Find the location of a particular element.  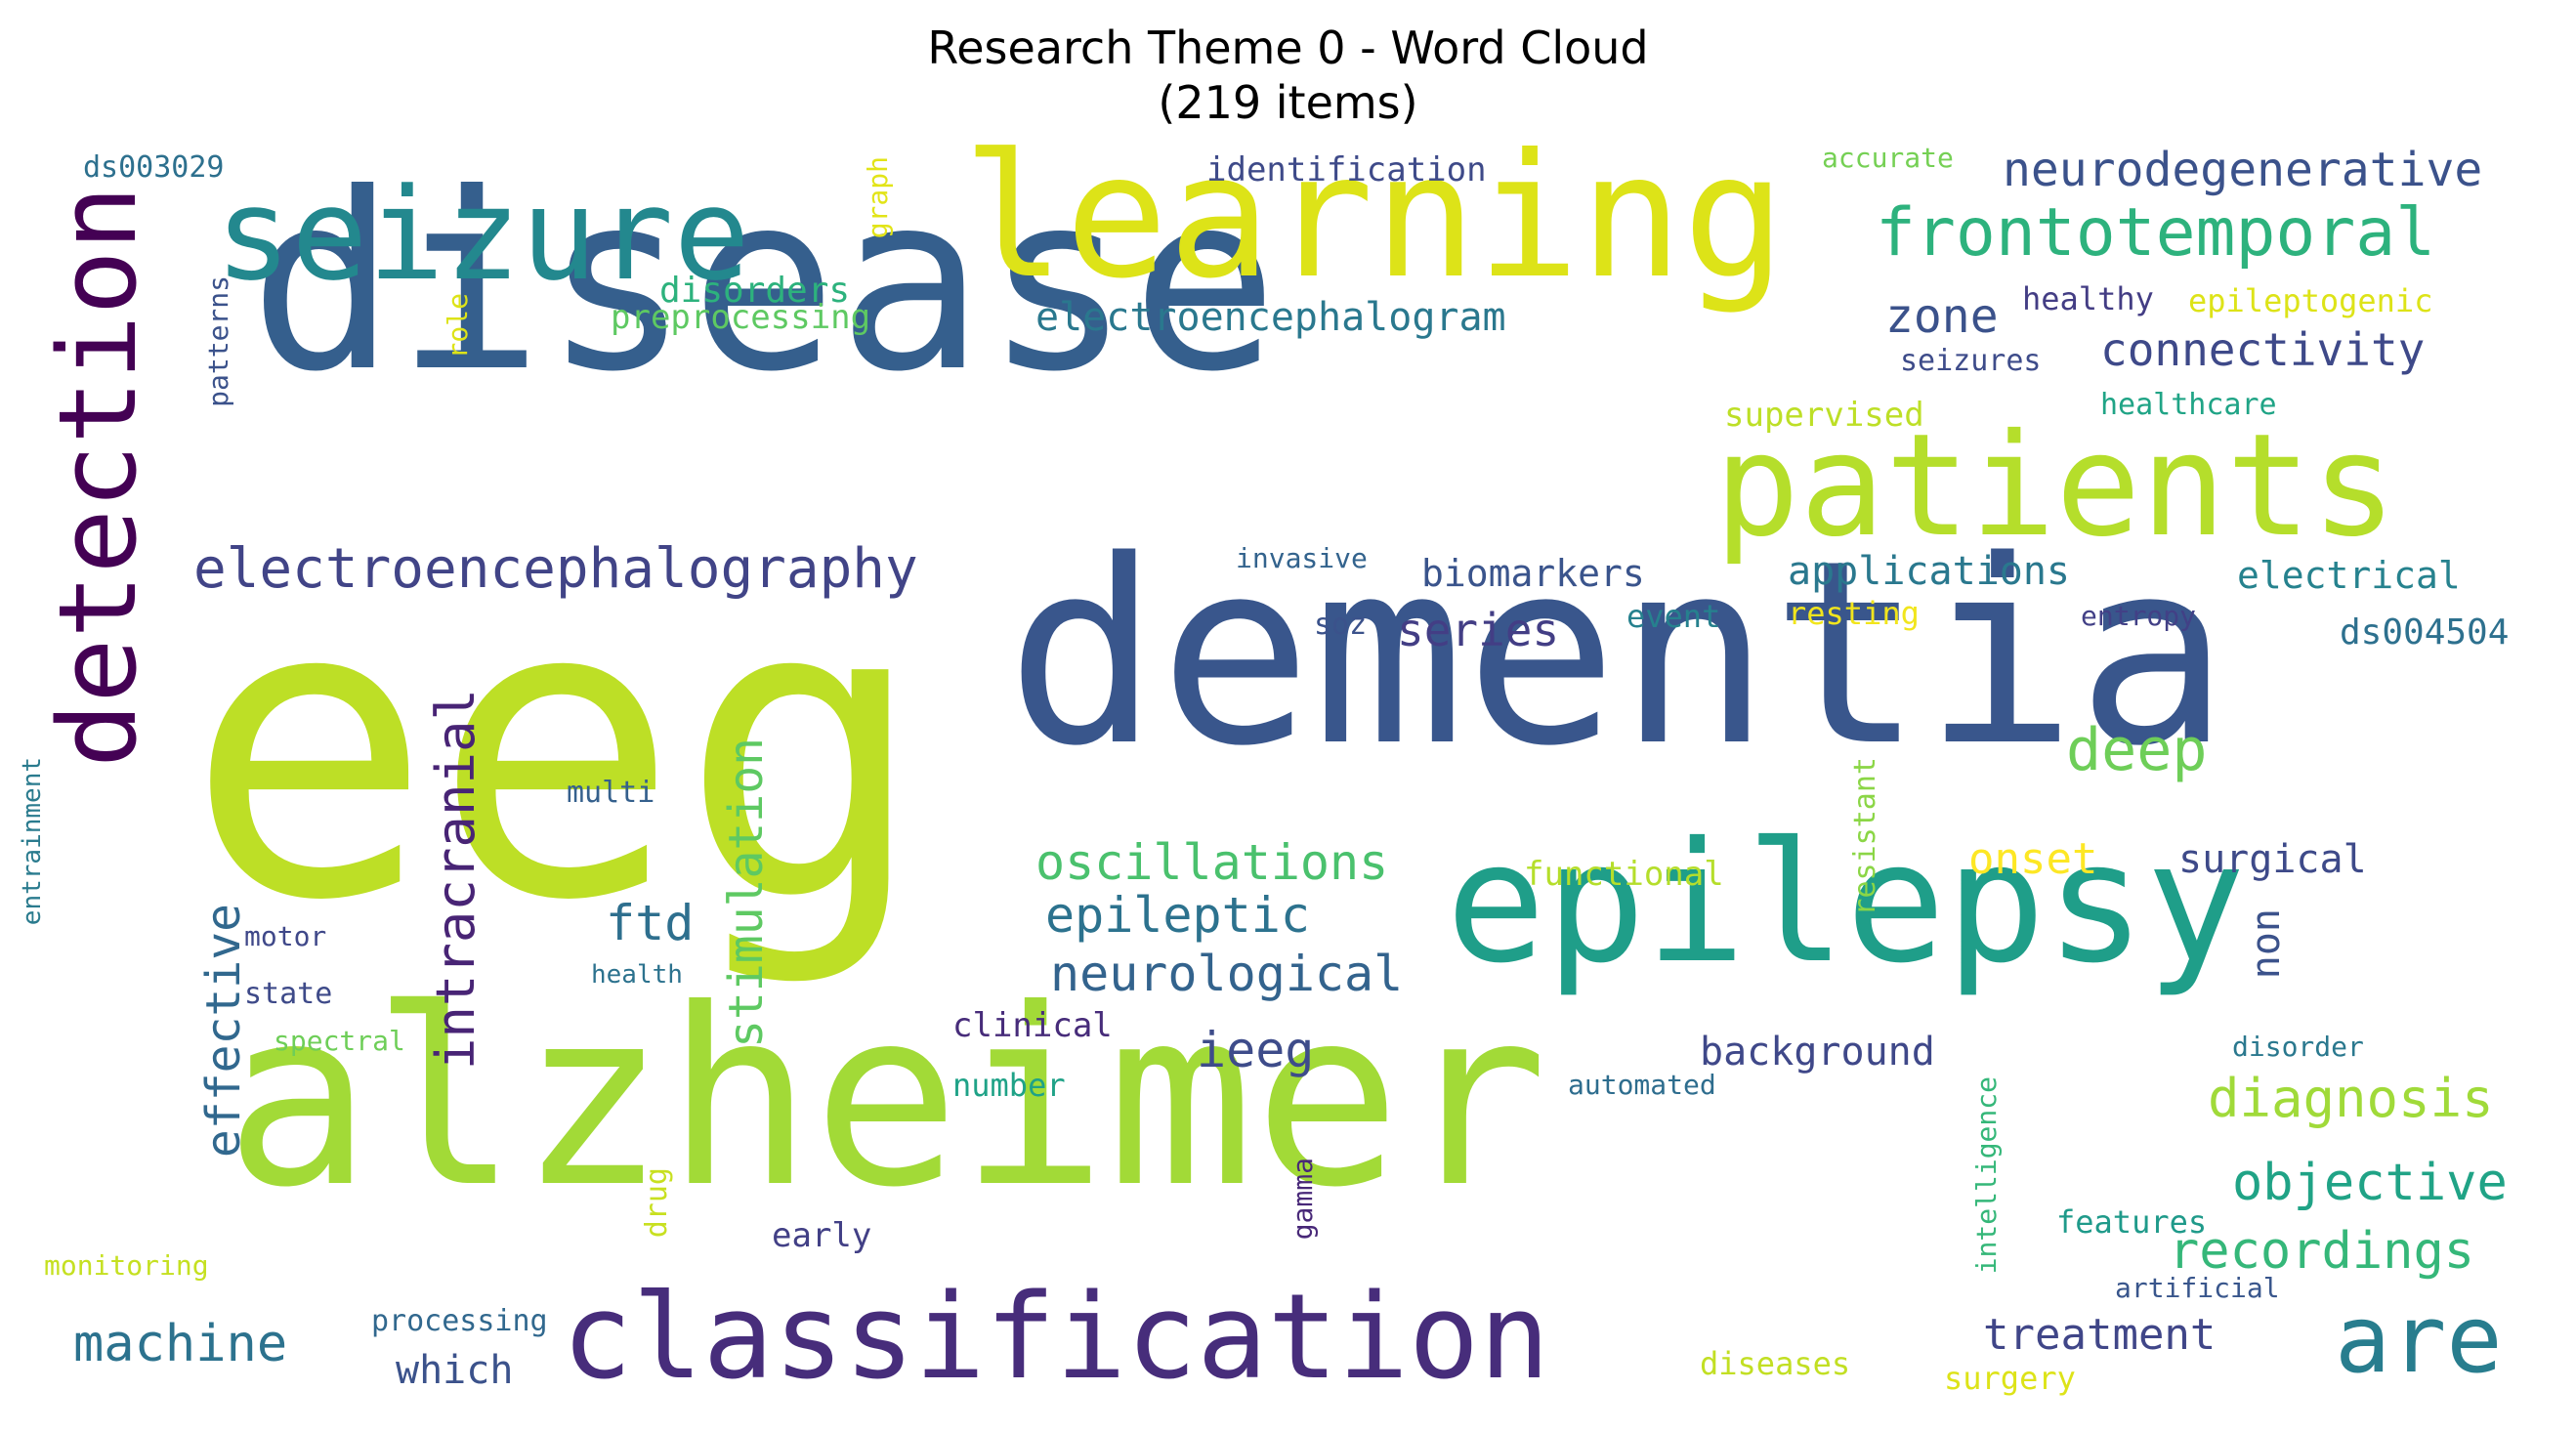

word-diseases: diseases is located at coordinates (1775, 1363).